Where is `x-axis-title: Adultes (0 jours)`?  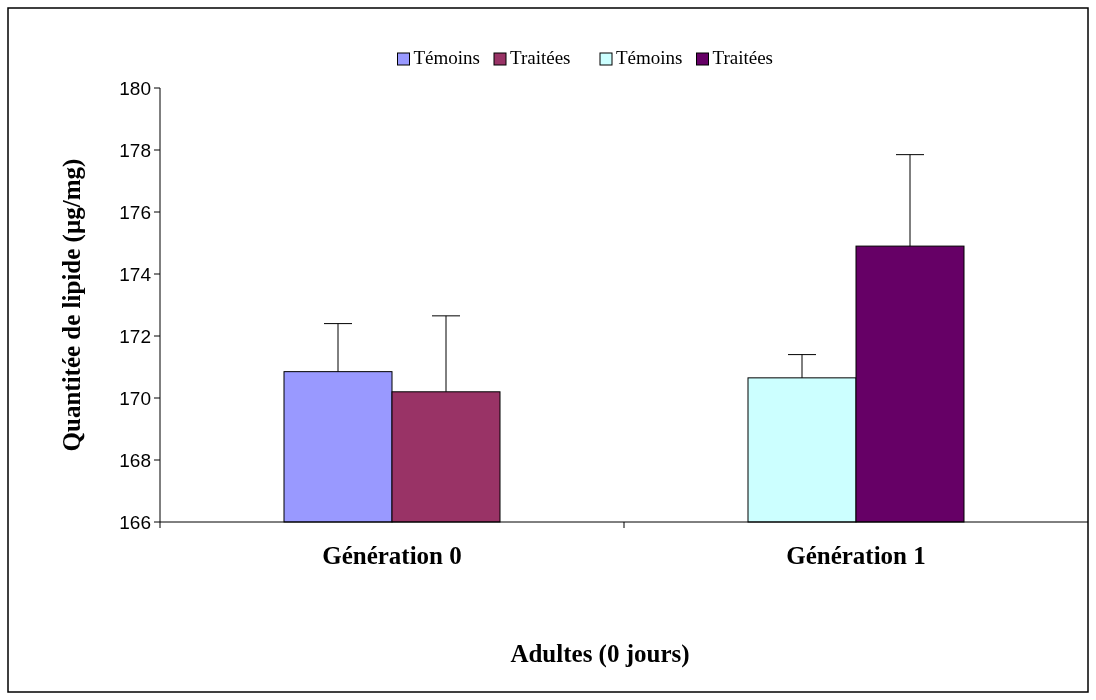
x-axis-title: Adultes (0 jours) is located at coordinates (600, 654).